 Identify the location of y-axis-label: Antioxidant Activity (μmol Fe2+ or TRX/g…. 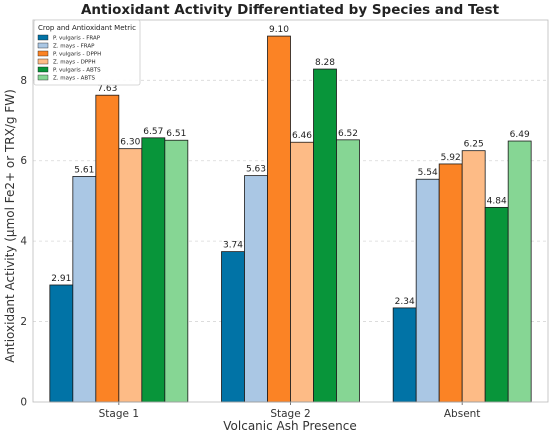
(10, 226).